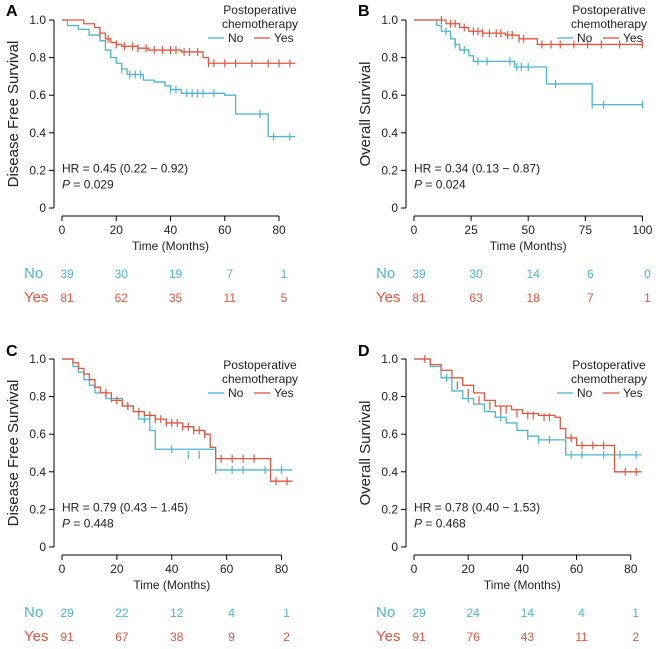 The width and height of the screenshot is (661, 649). What do you see at coordinates (528, 613) in the screenshot?
I see `risk-count-no: 14` at bounding box center [528, 613].